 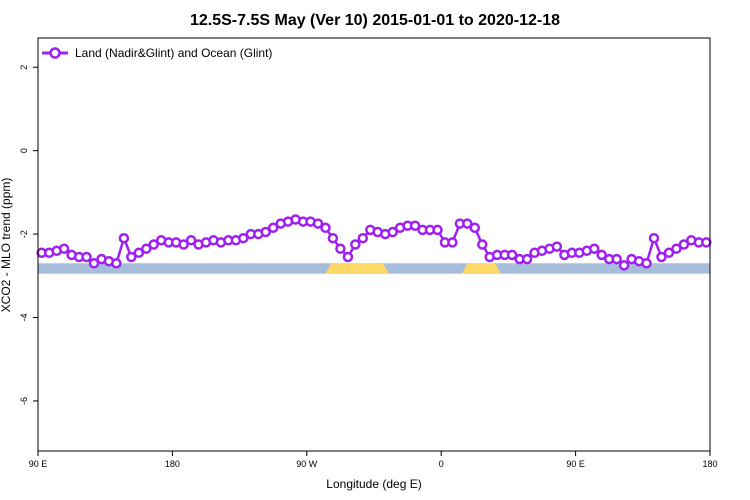 I want to click on y-tick-label: -6, so click(x=24, y=401).